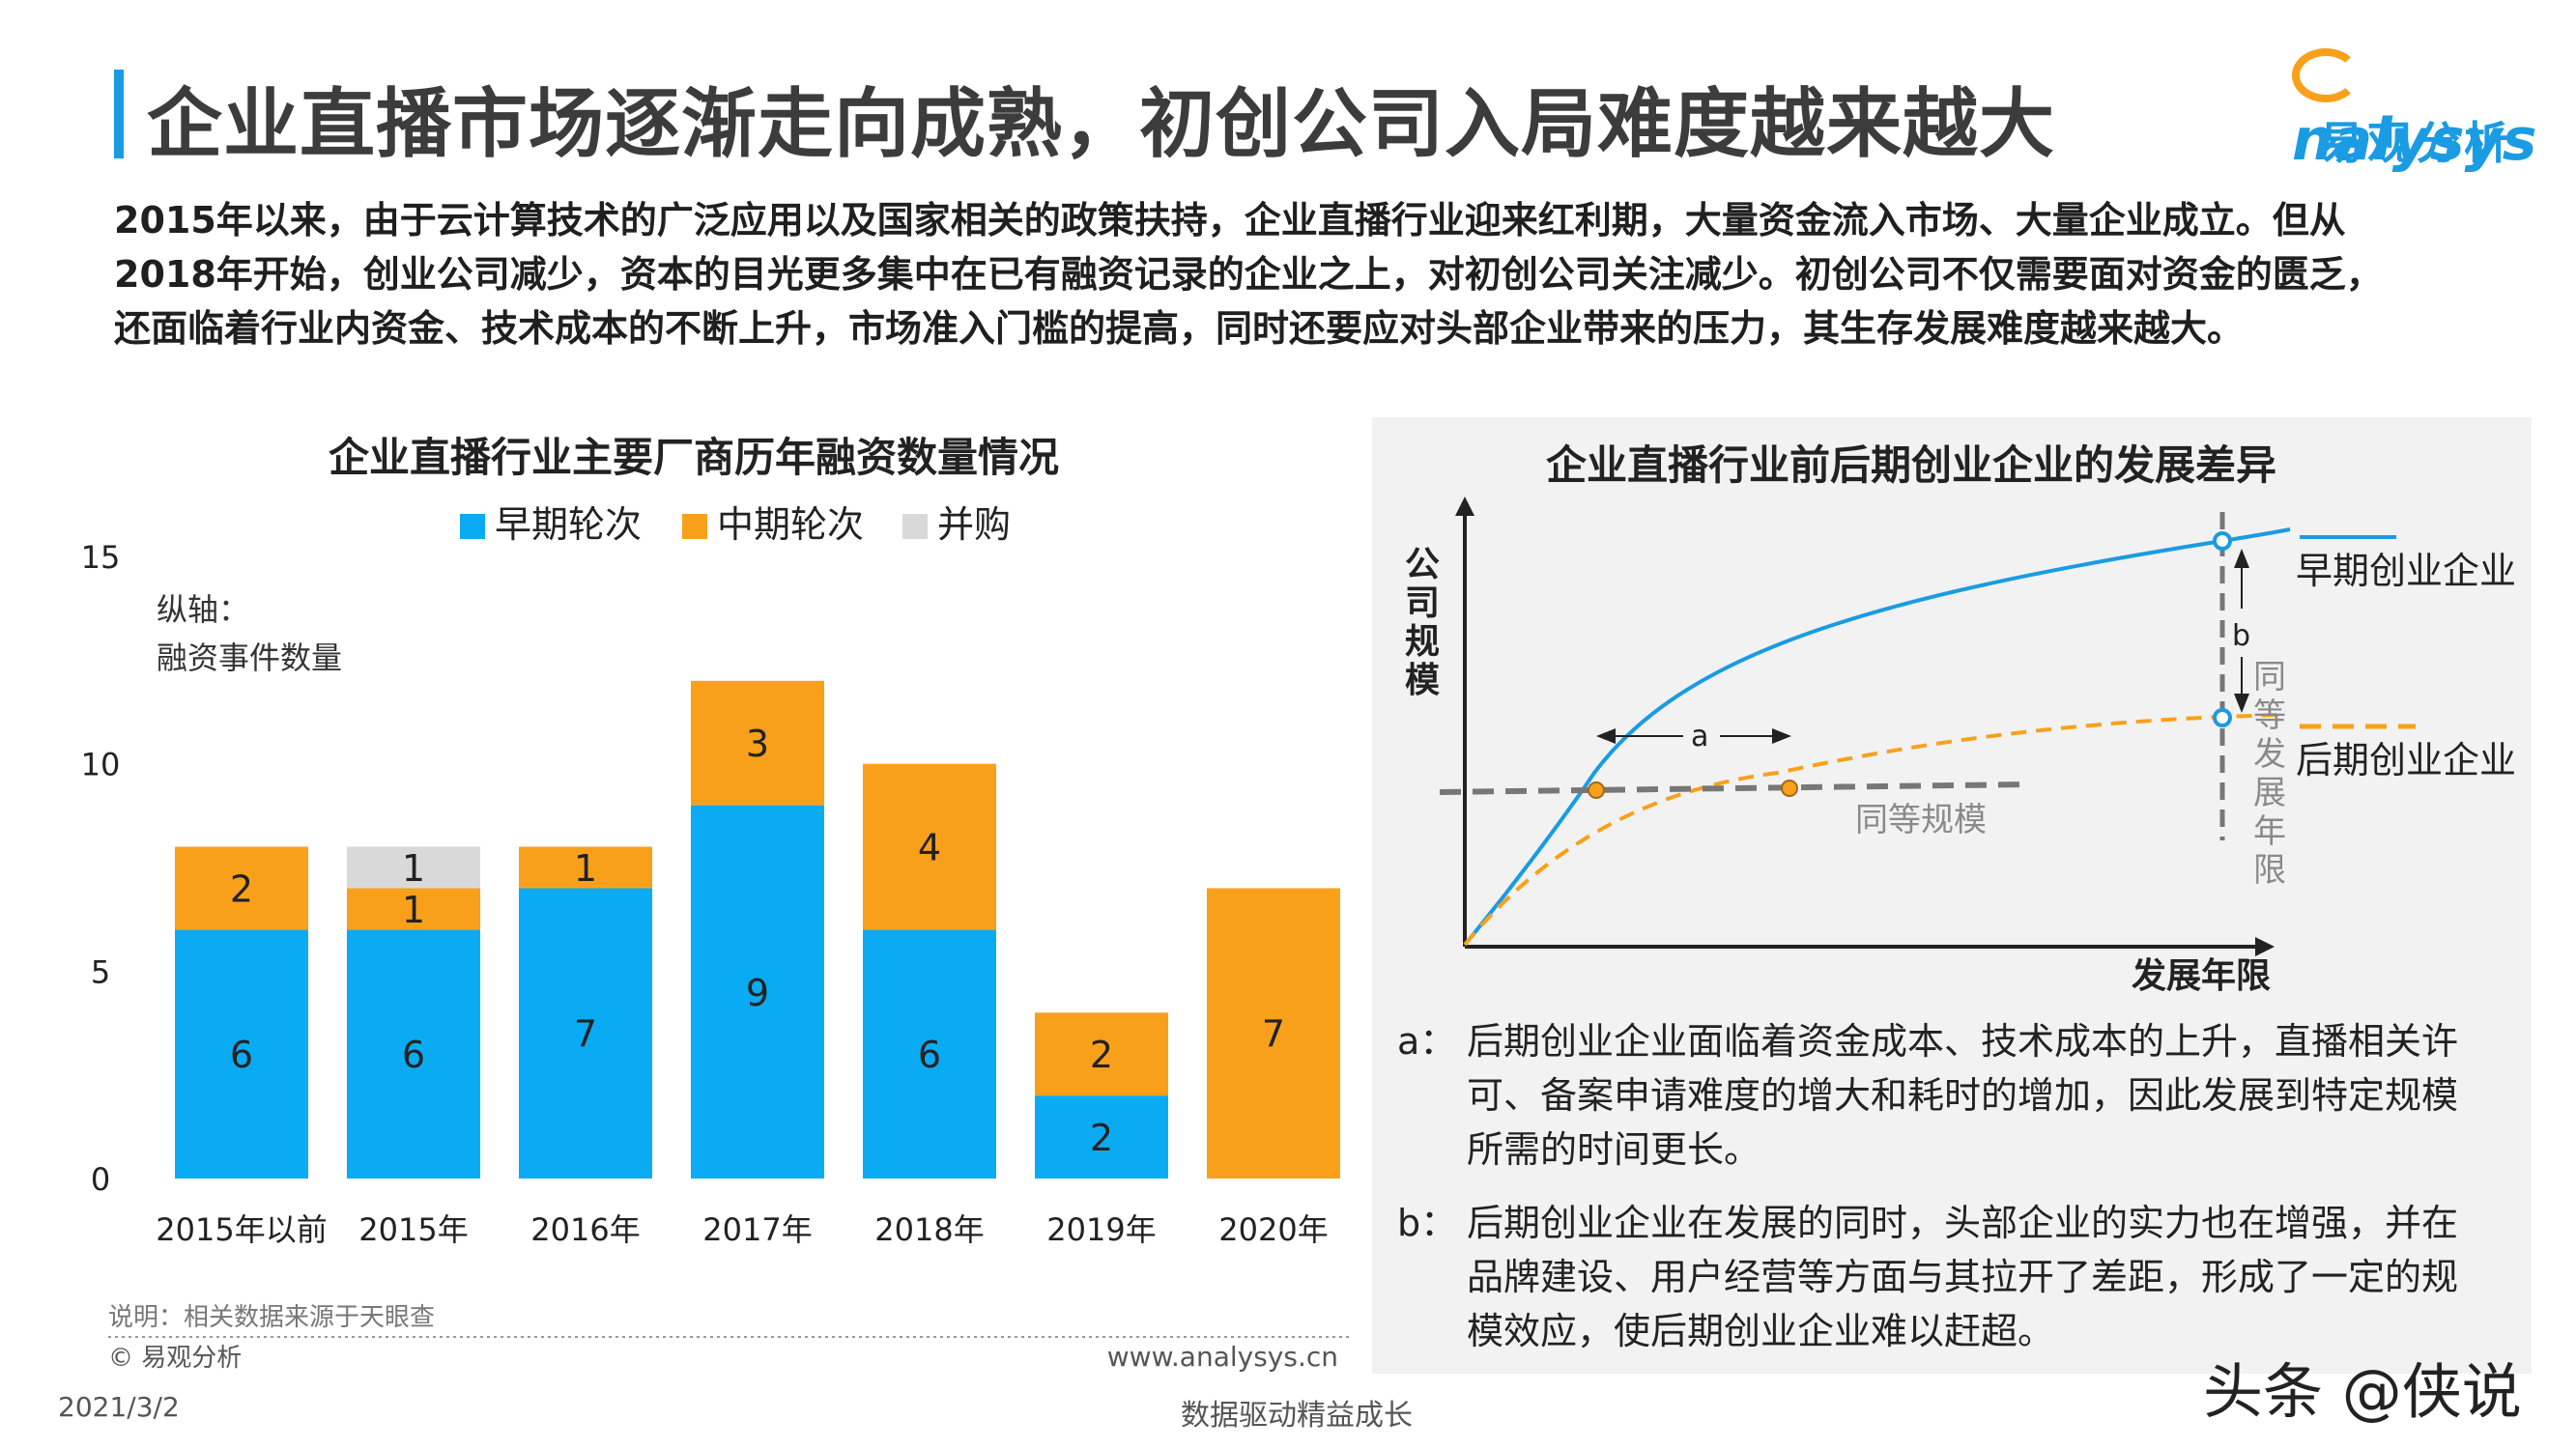 The height and width of the screenshot is (1449, 2576). What do you see at coordinates (1101, 1229) in the screenshot?
I see `x-category-label: 2019年` at bounding box center [1101, 1229].